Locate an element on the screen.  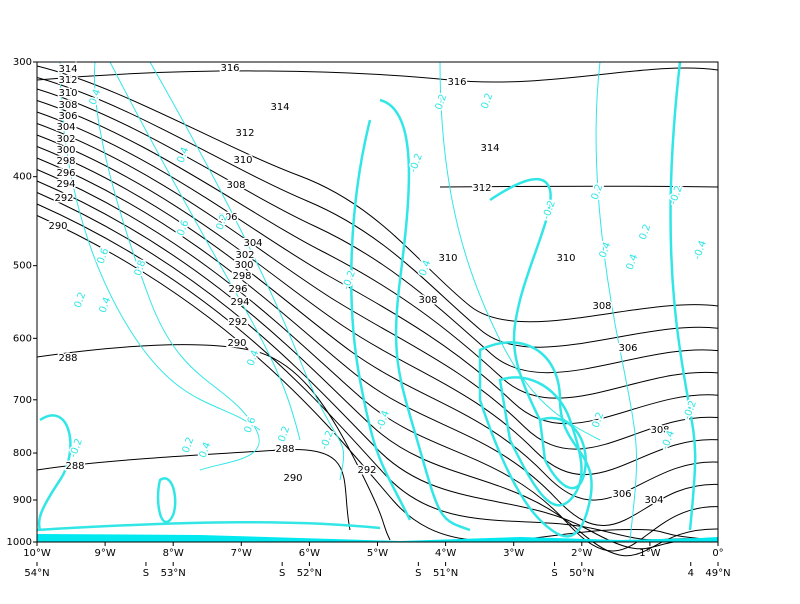
y-tick-label: 400 is located at coordinates (22, 177).